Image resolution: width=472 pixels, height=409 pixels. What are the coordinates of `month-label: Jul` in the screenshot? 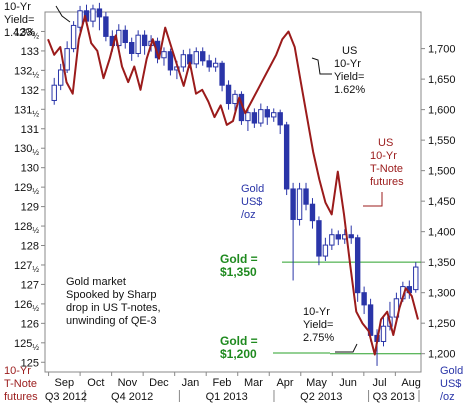 It's located at (380, 383).